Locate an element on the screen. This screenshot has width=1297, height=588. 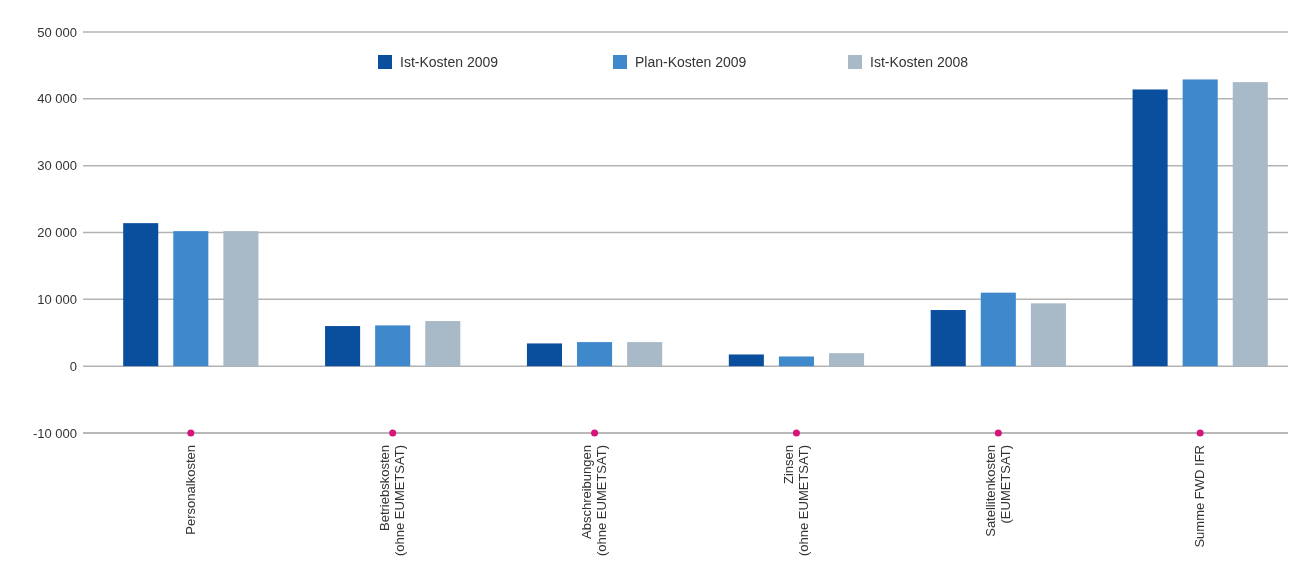
y-tick-label: -10 000 is located at coordinates (54, 433).